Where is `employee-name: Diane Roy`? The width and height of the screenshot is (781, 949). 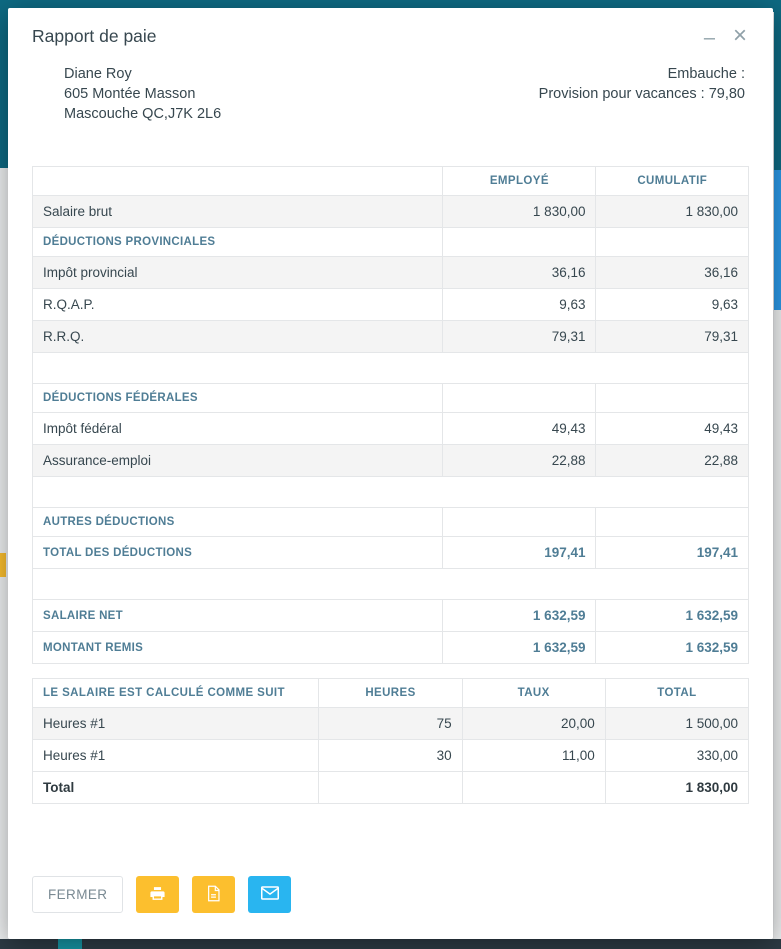 employee-name: Diane Roy is located at coordinates (98, 74).